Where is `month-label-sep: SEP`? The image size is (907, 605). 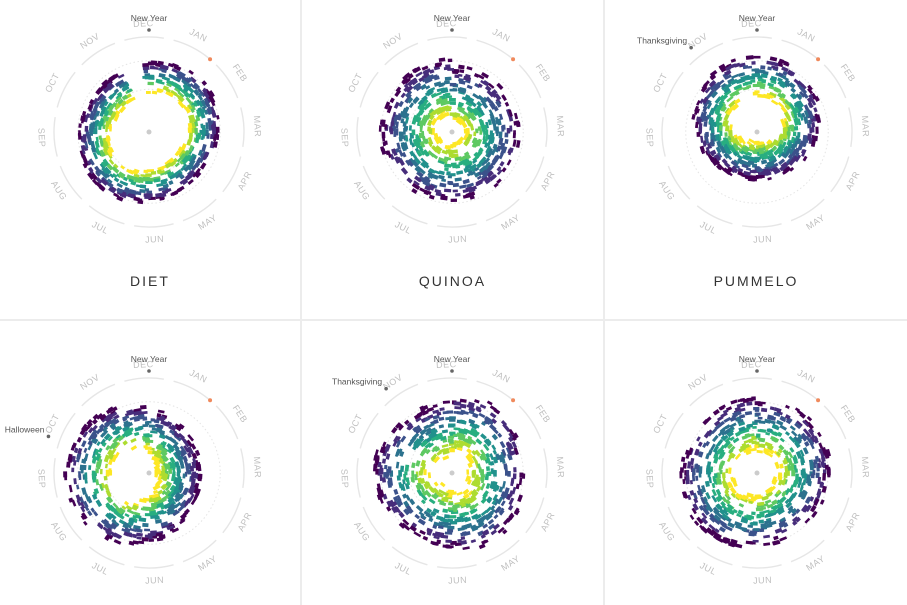
month-label-sep: SEP is located at coordinates (649, 479).